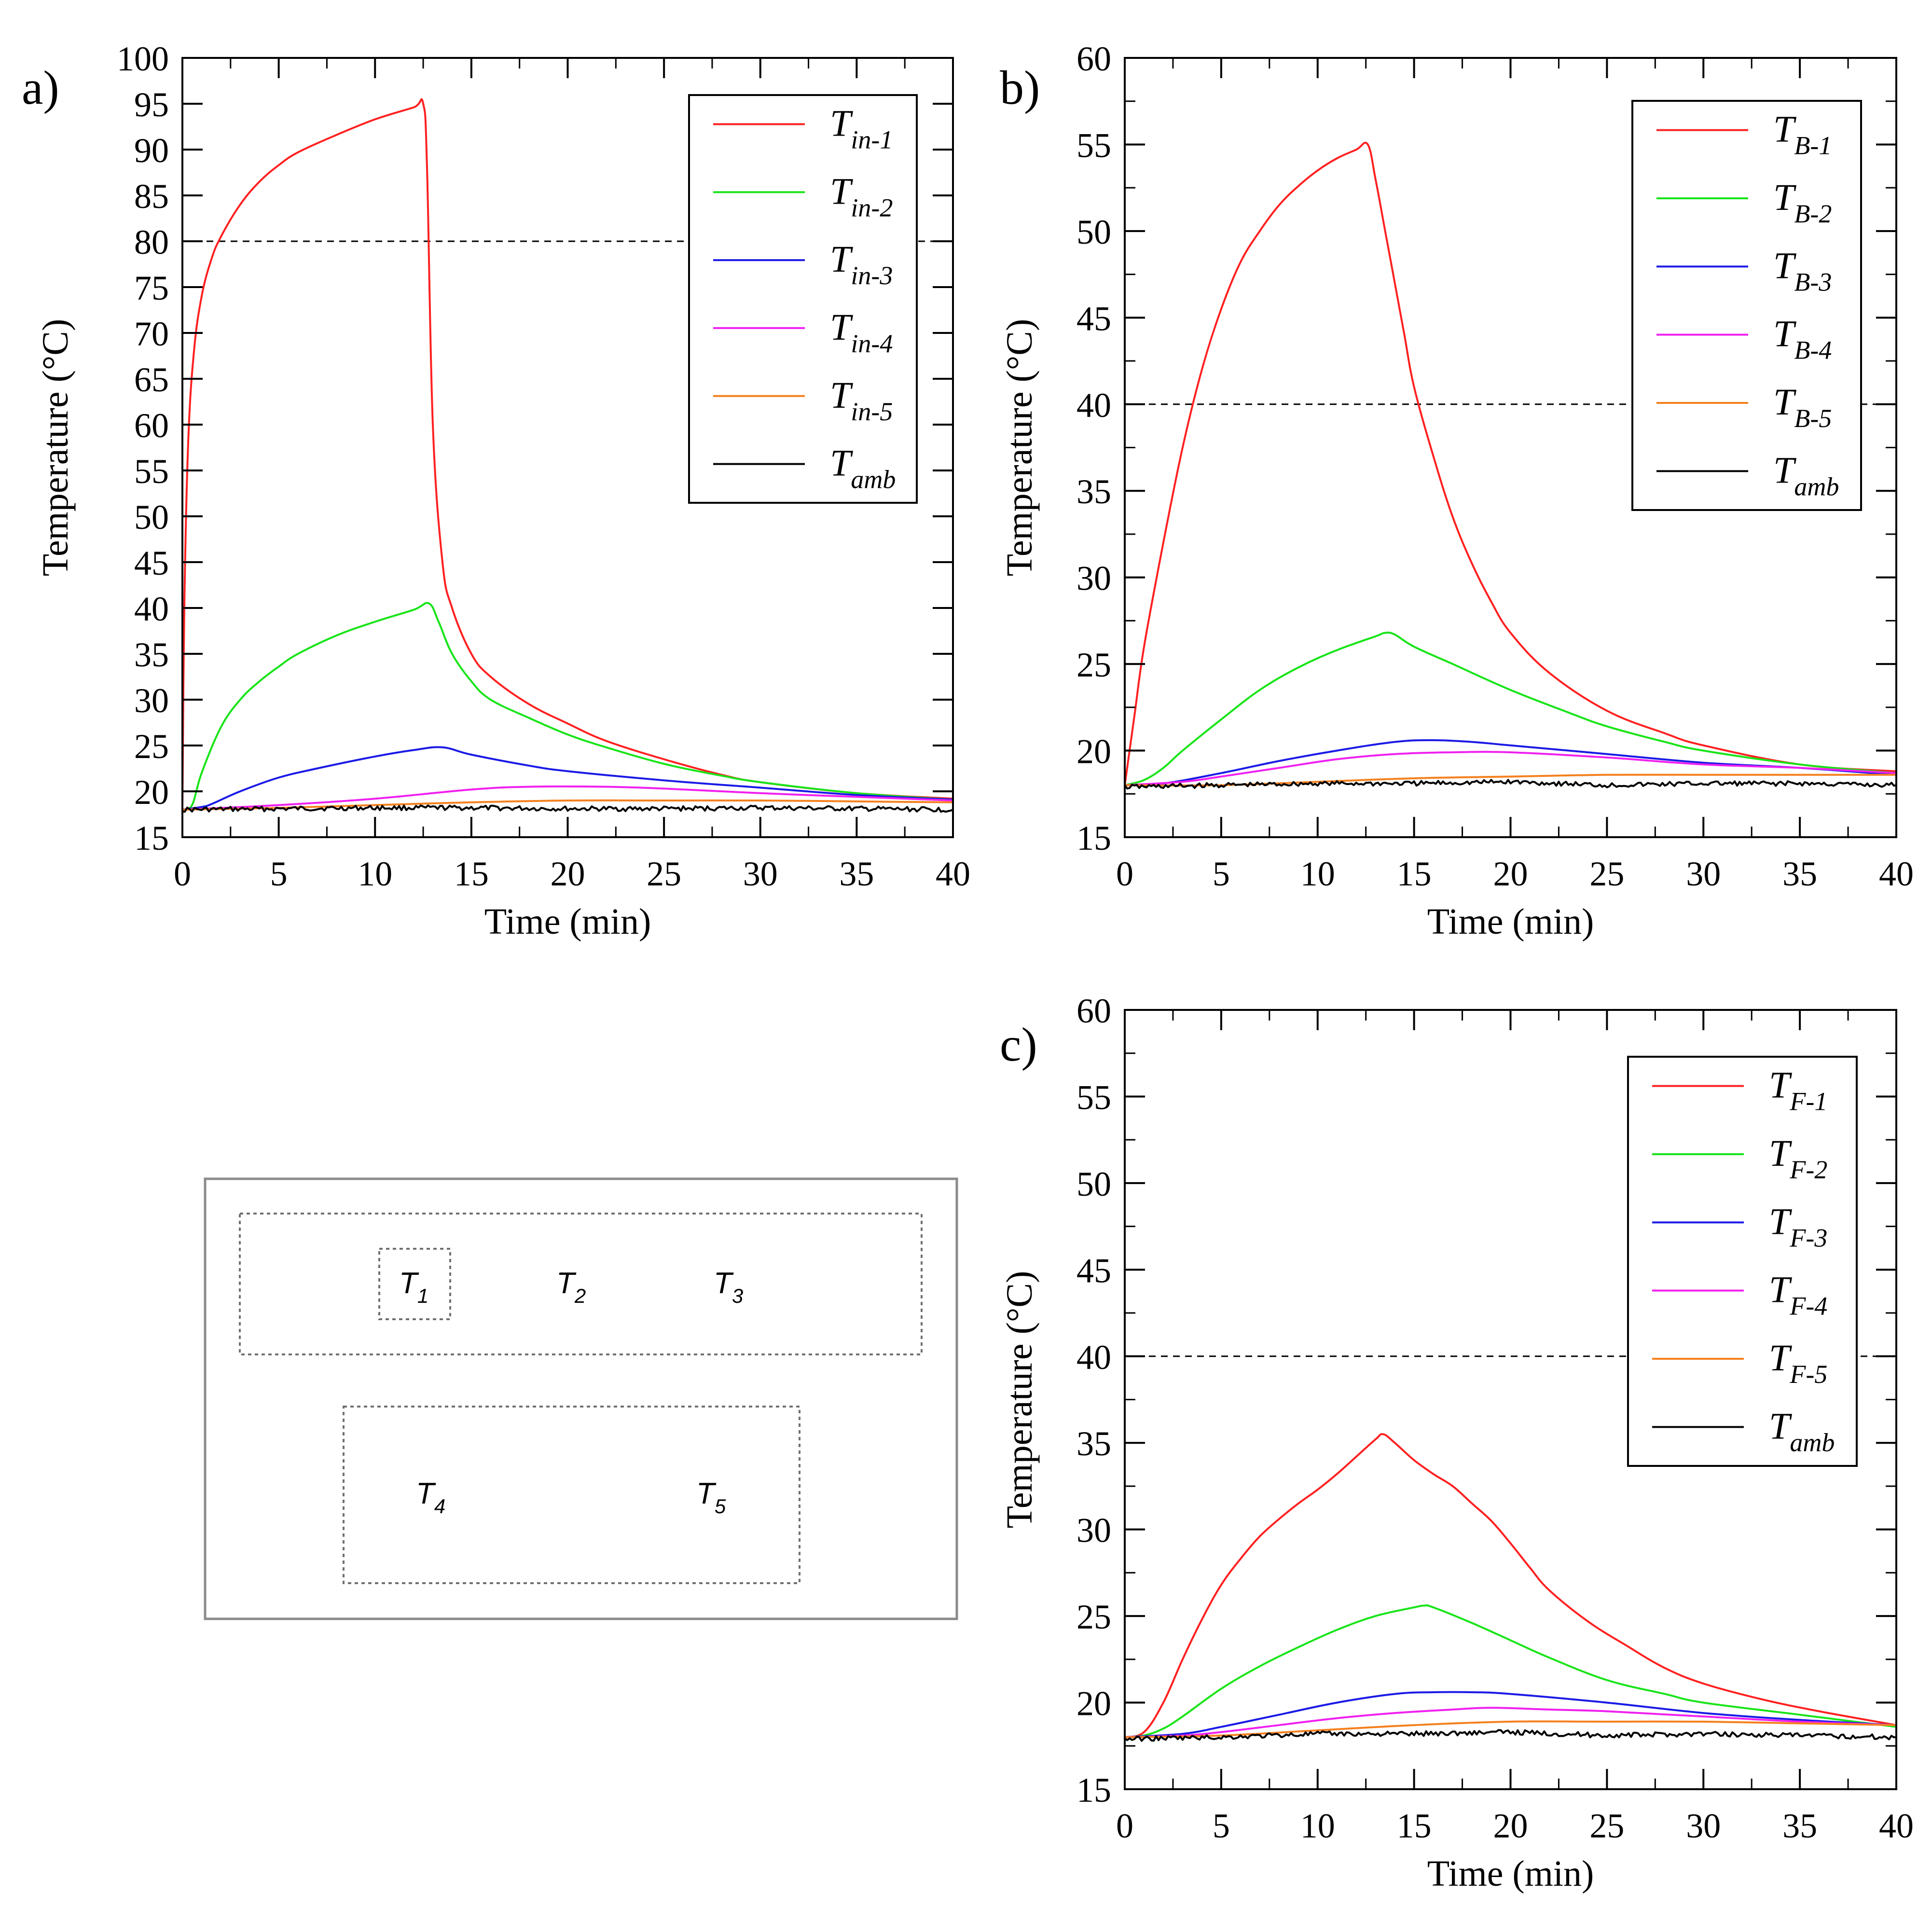  What do you see at coordinates (720, 1507) in the screenshot?
I see `diagram-label-subscript: 5` at bounding box center [720, 1507].